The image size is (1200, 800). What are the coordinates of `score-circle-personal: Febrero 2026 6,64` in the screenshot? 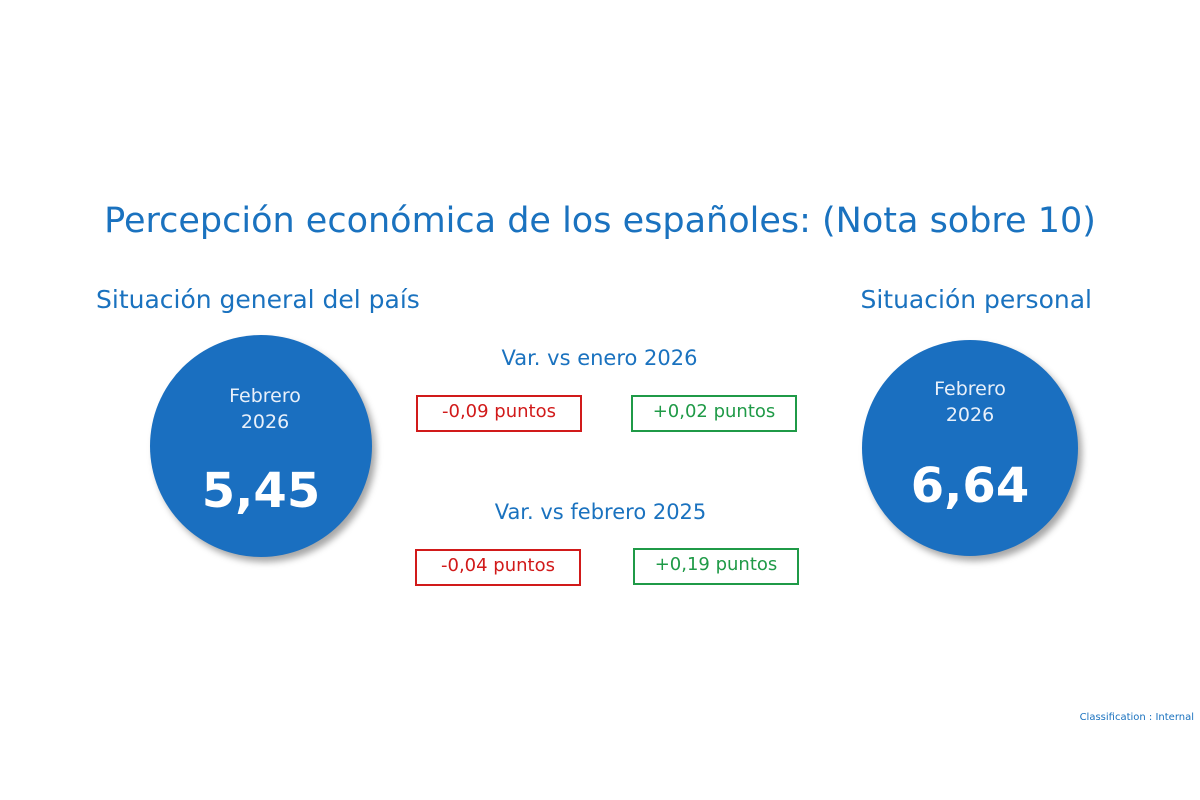 It's located at (970, 448).